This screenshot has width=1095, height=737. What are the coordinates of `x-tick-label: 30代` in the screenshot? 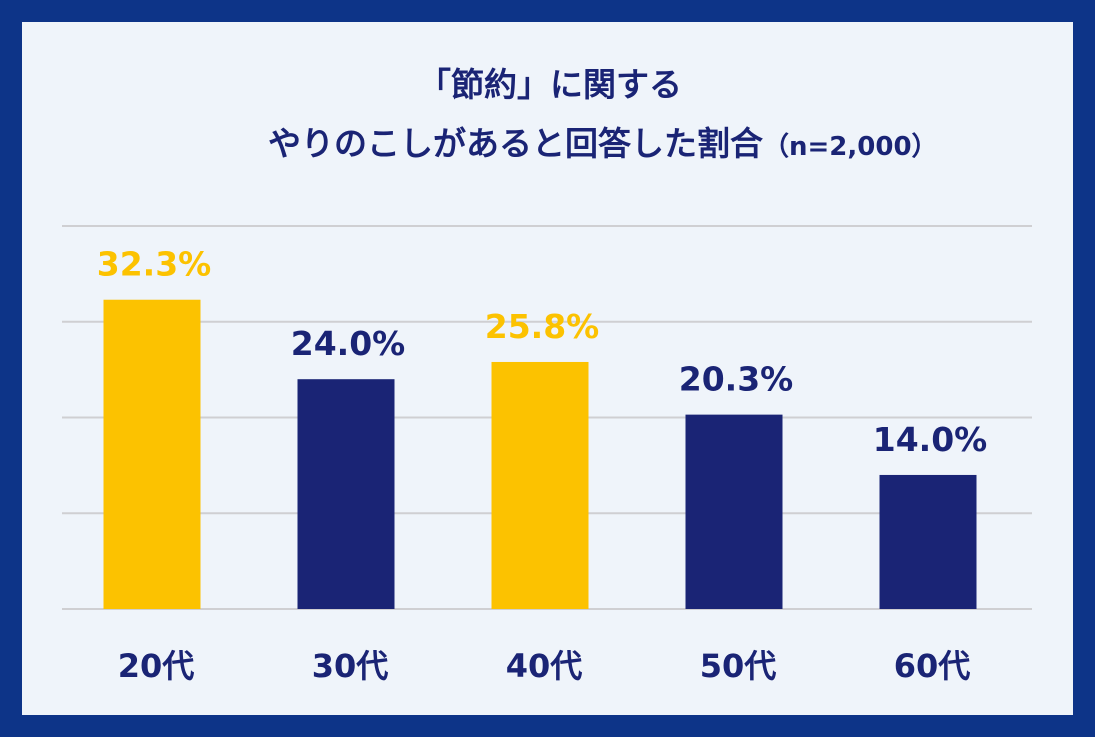 It's located at (350, 666).